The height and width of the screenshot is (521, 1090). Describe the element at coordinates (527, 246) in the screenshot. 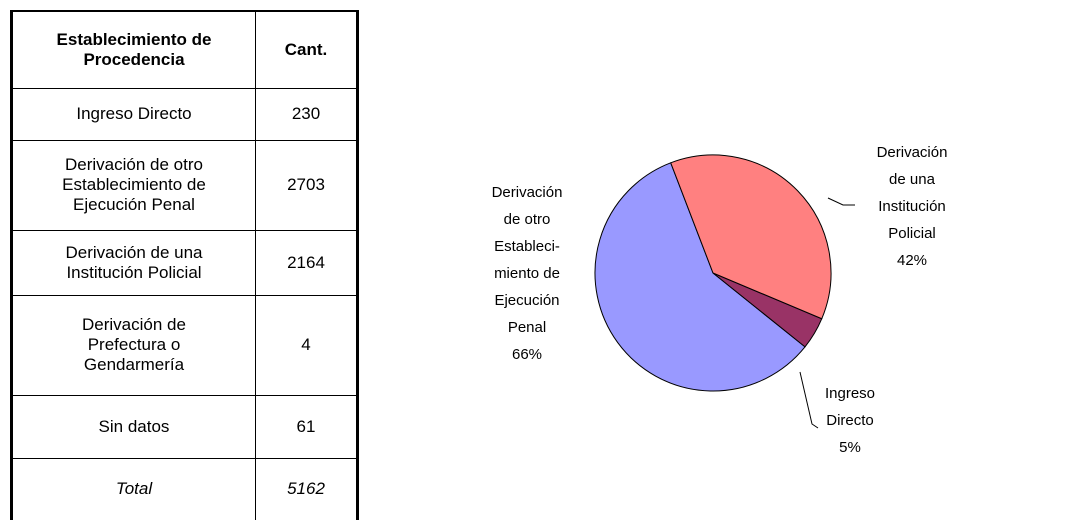

I see `label-line: Estableci-` at that location.